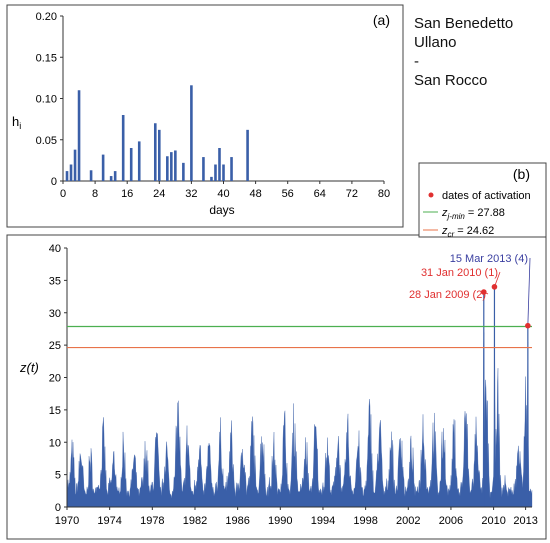 This screenshot has width=550, height=543. Describe the element at coordinates (46, 100) in the screenshot. I see `panel-a-ytick-label: 0.10` at that location.